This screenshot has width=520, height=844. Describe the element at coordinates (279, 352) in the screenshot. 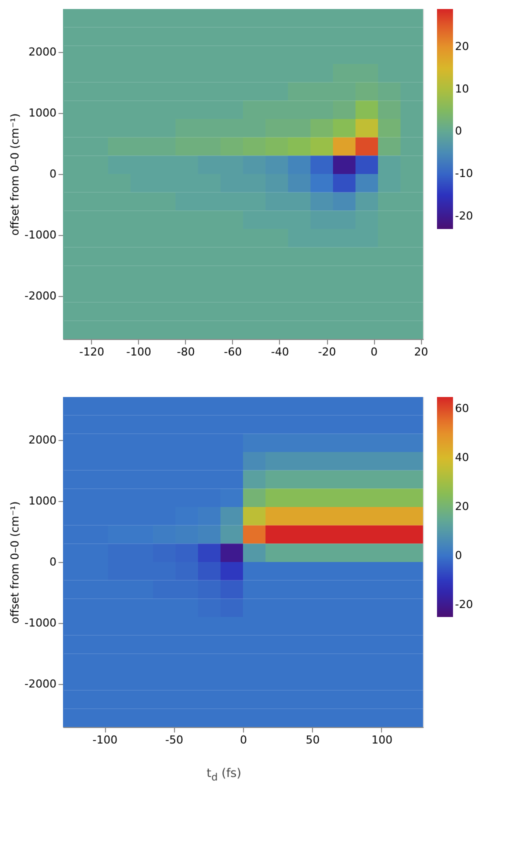

I see `x-tick-label: -40` at that location.